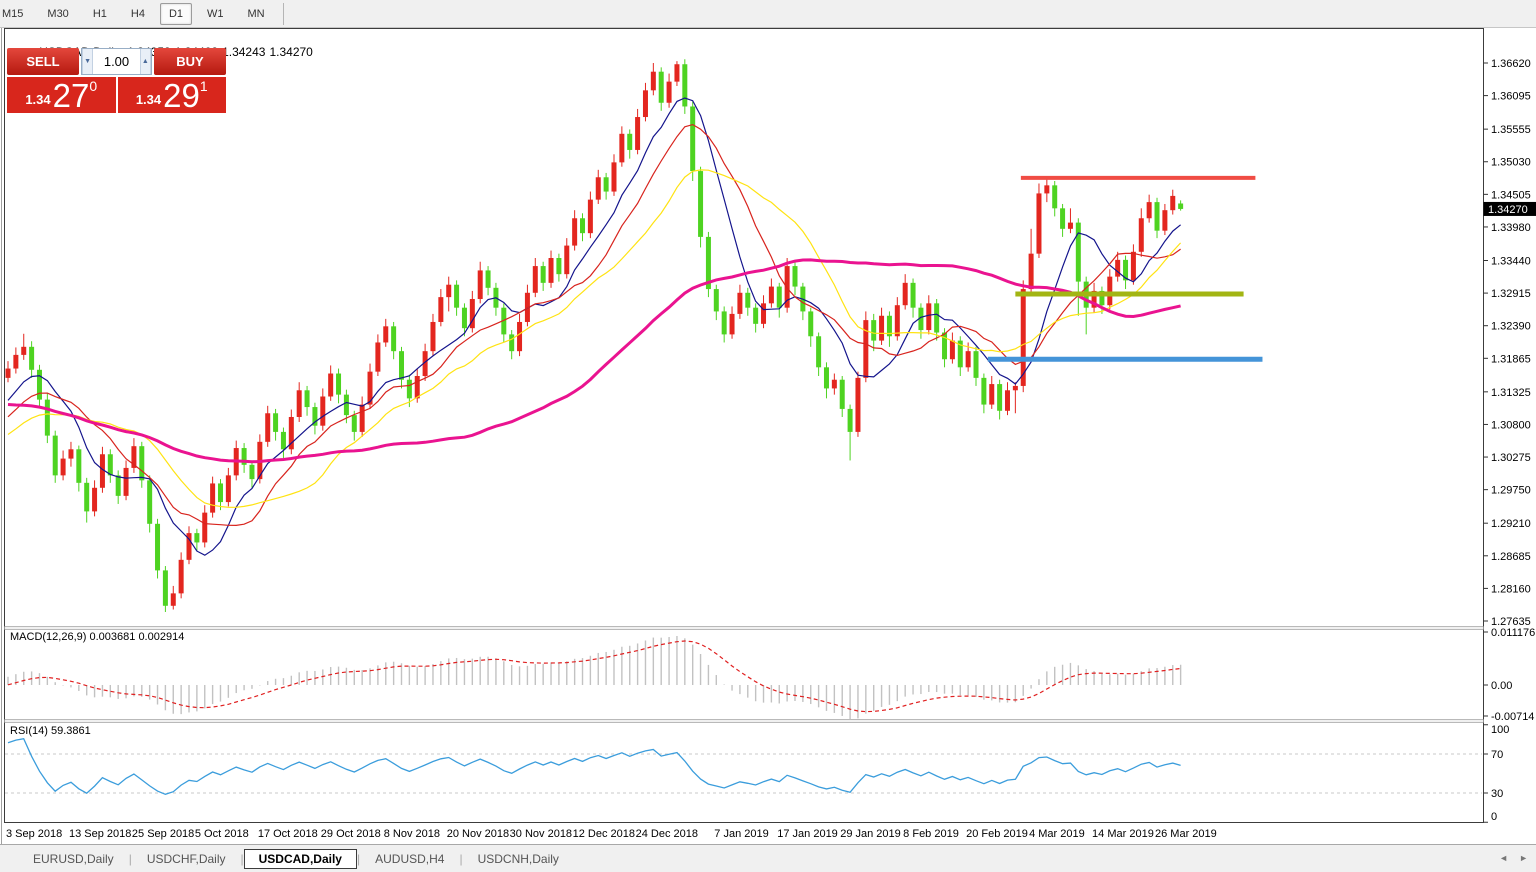  What do you see at coordinates (1511, 557) in the screenshot?
I see `svg-text: 1.28685` at bounding box center [1511, 557].